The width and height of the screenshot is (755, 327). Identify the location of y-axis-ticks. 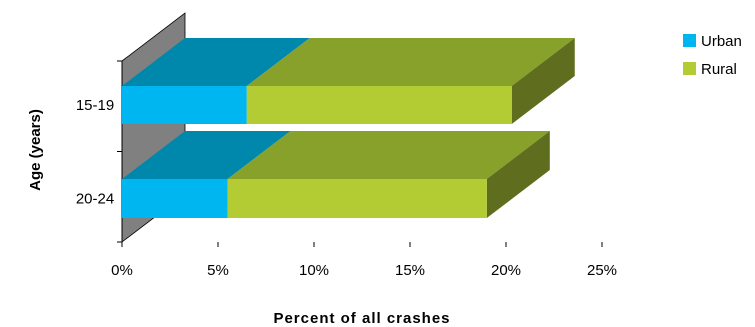
(119, 151).